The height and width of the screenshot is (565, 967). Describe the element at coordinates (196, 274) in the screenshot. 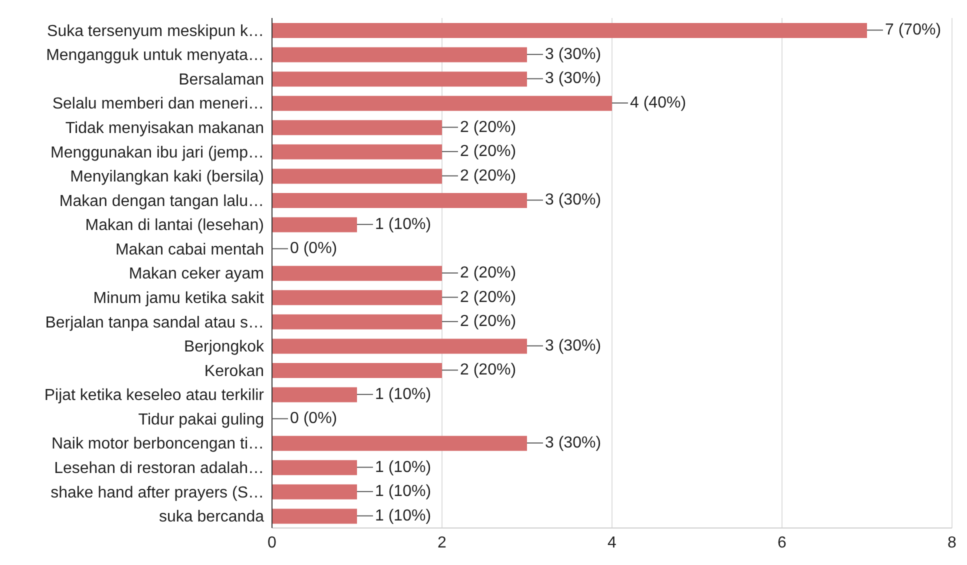

I see `y-tick-label: Makan ceker ayam` at that location.